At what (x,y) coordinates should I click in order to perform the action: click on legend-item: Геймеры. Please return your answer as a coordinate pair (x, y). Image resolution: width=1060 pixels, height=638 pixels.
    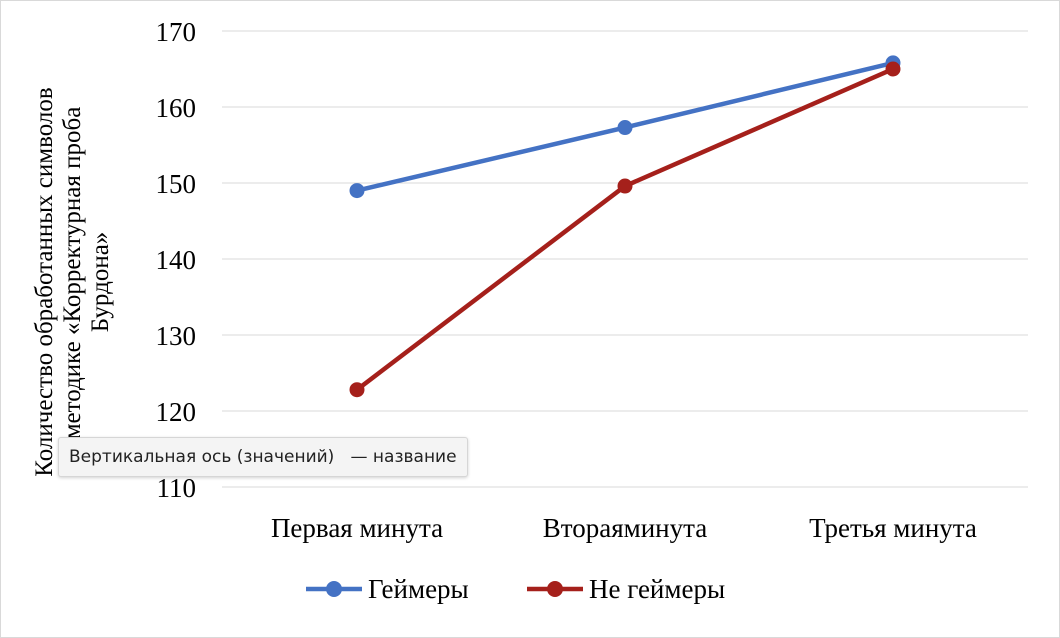
    Looking at the image, I should click on (387, 589).